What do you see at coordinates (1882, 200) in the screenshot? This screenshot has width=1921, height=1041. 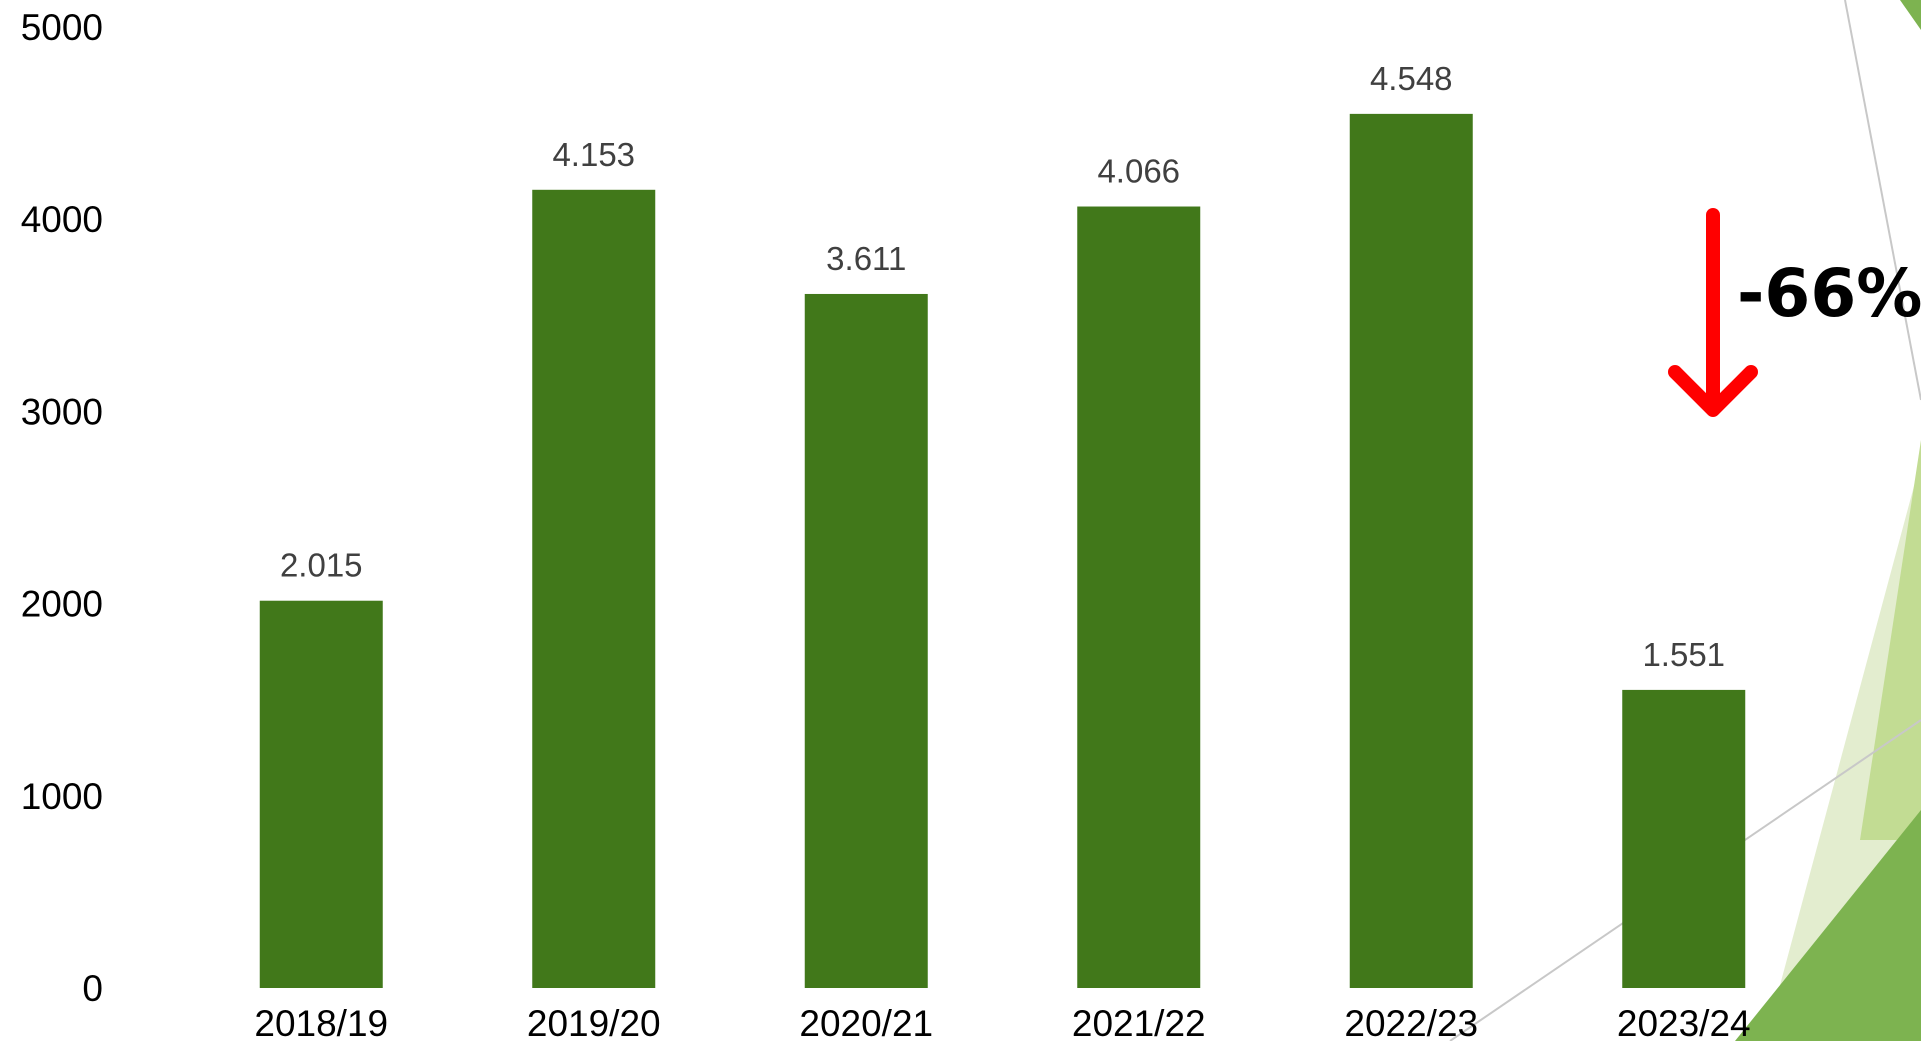 I see `decor-line-top` at bounding box center [1882, 200].